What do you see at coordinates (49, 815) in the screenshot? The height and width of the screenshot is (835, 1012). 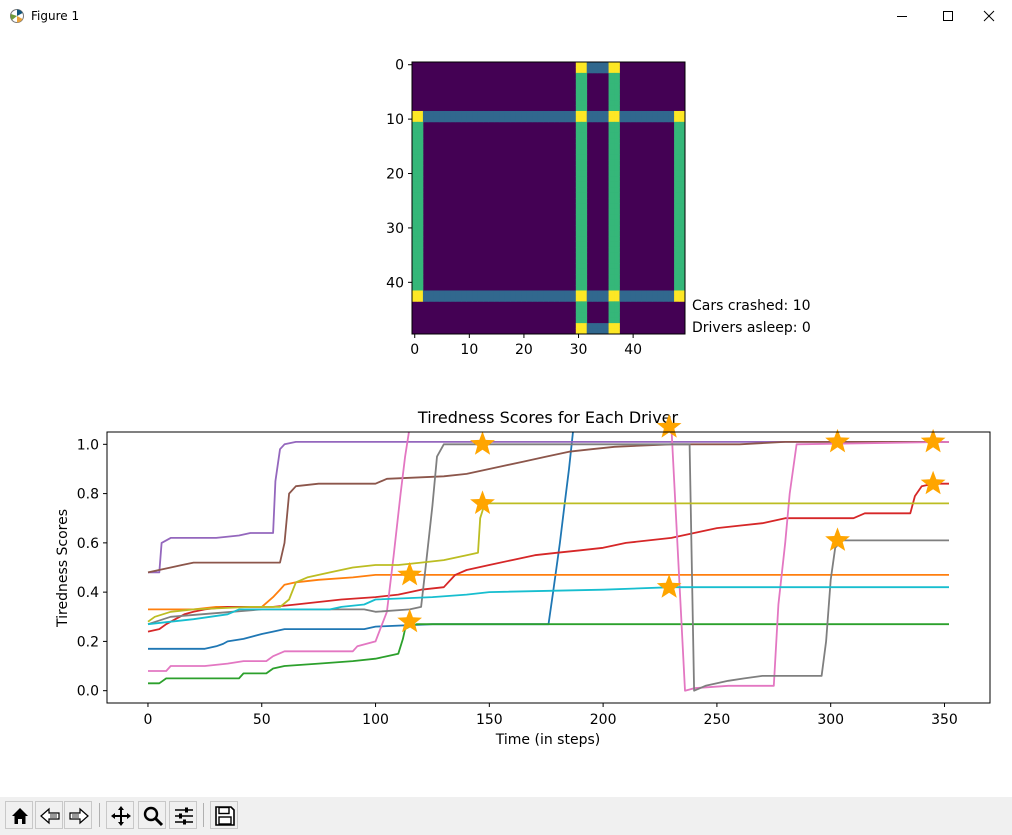 I see `back-button` at bounding box center [49, 815].